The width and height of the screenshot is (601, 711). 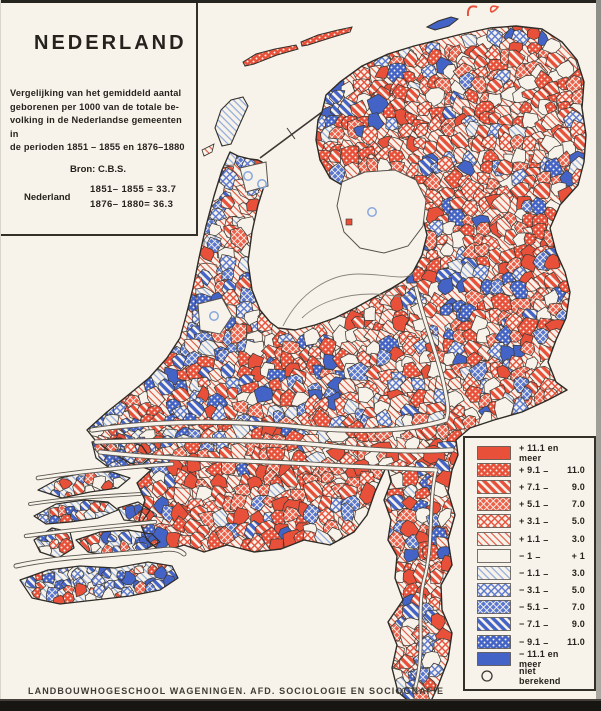 What do you see at coordinates (552, 591) in the screenshot?
I see `legend-label: − 3.1 – 5.0` at bounding box center [552, 591].